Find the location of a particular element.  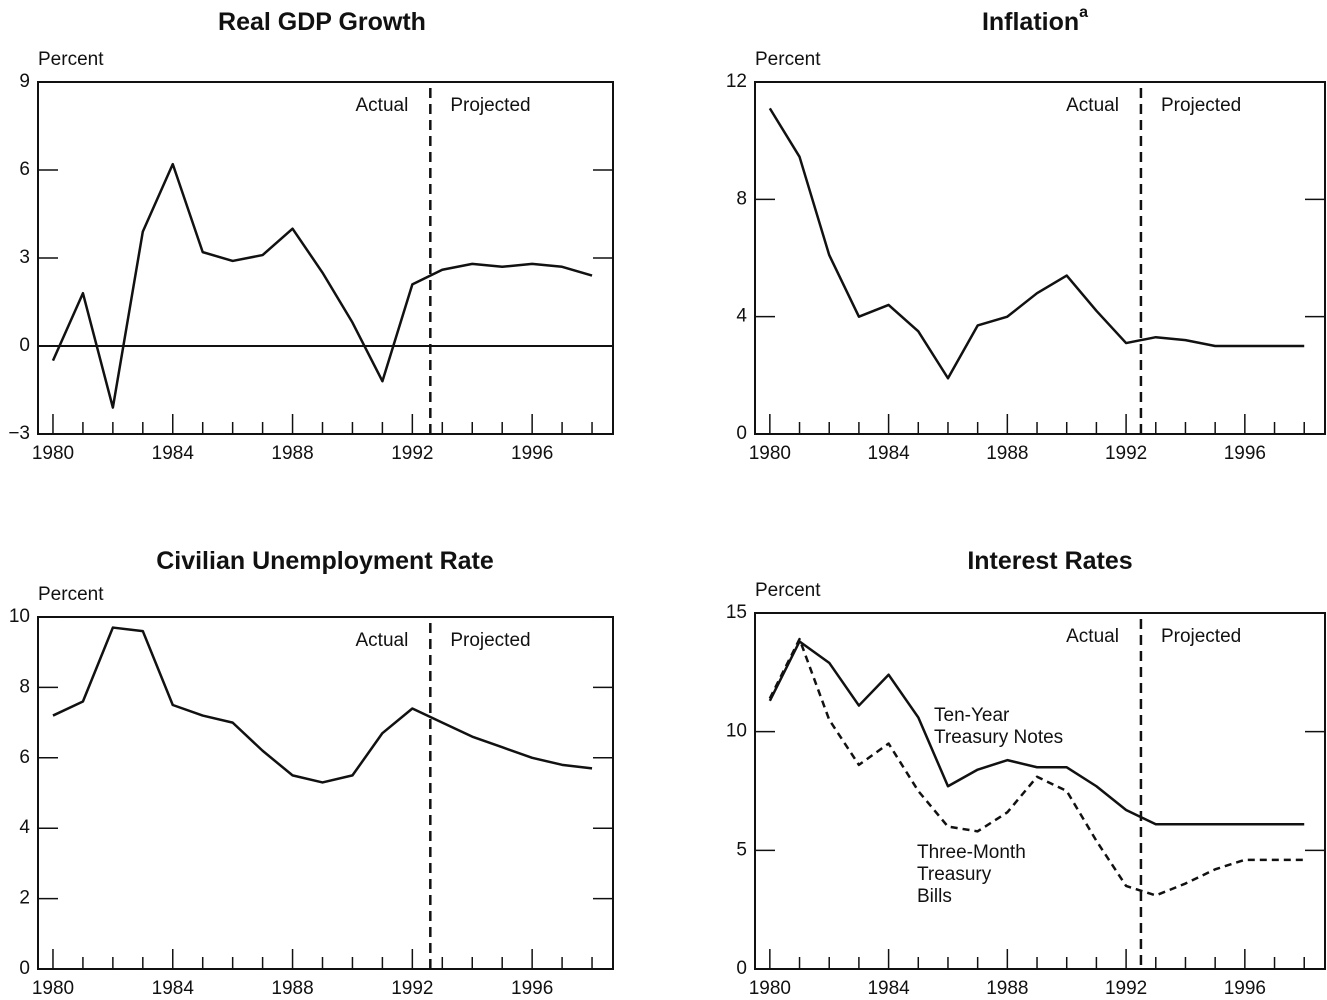

title-note: a is located at coordinates (1083, 12).